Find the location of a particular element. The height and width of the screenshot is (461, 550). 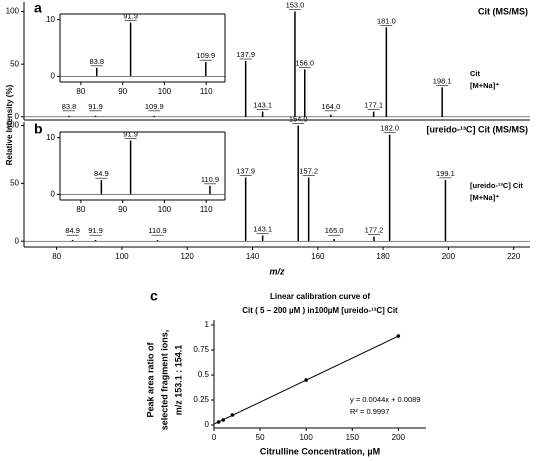

peak-label: 199.1 is located at coordinates (445, 173).